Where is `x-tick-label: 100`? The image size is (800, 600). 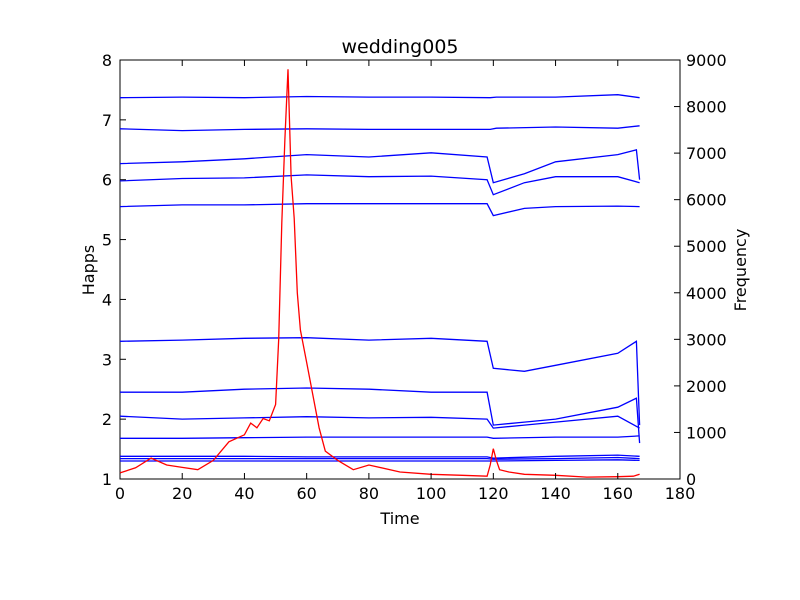 x-tick-label: 100 is located at coordinates (431, 493).